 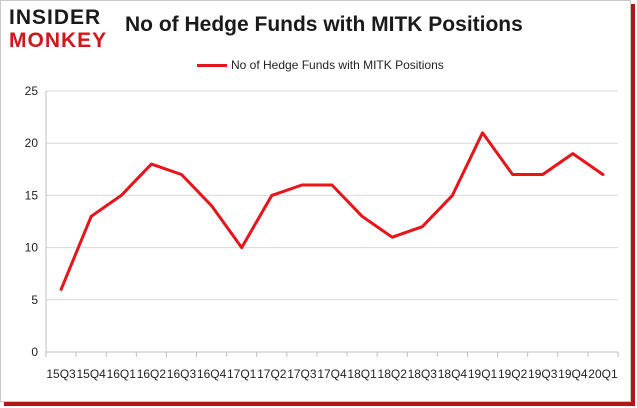 I want to click on x-tick-label: 17Q2, so click(x=272, y=374).